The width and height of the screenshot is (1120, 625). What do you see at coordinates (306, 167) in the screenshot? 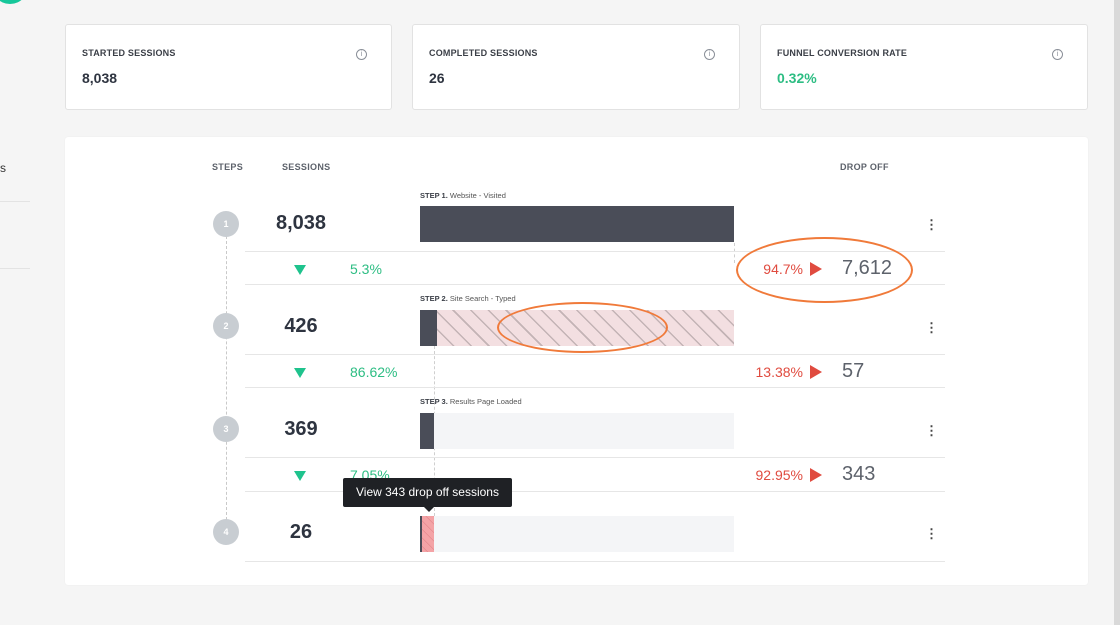
I see `sessions-column-header: SESSIONS` at bounding box center [306, 167].